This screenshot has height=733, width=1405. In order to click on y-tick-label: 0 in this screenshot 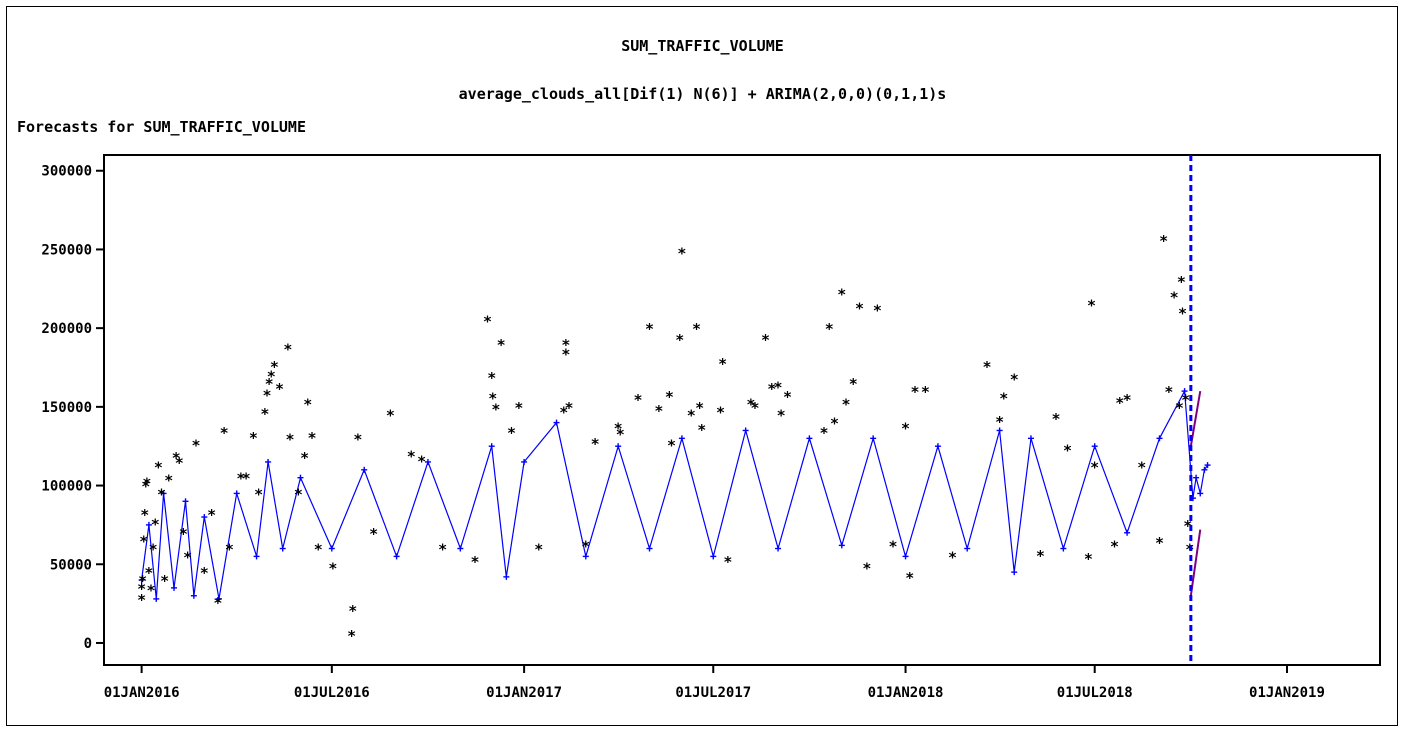, I will do `click(88, 644)`.